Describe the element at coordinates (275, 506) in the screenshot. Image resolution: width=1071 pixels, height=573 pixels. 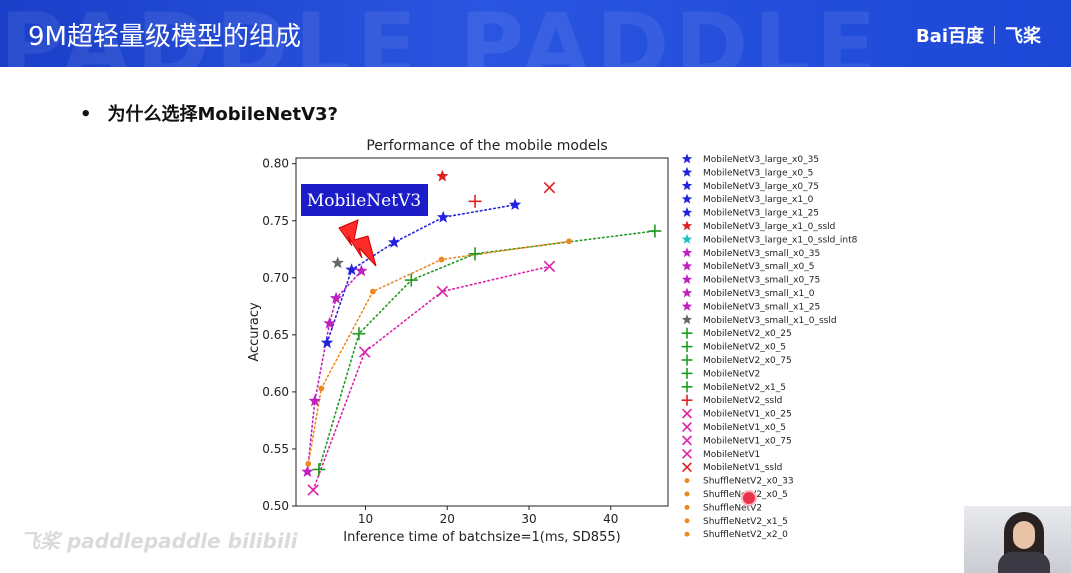
I see `y-tick-label: 0.50` at that location.